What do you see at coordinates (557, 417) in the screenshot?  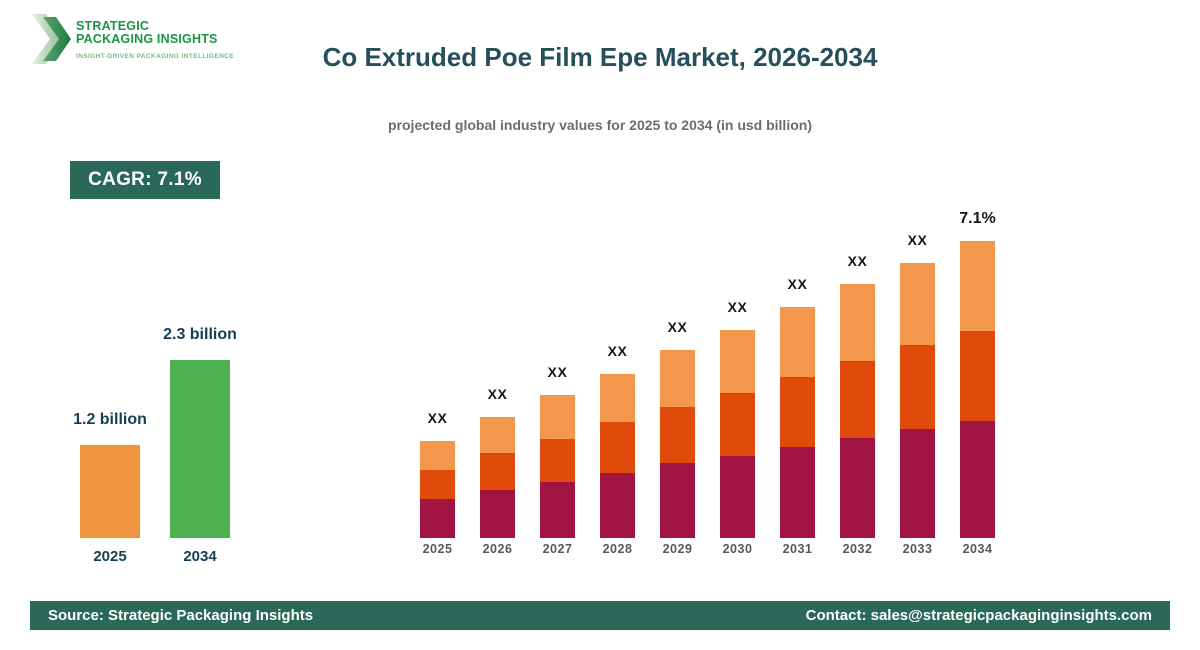 I see `stacked-bar-2027-segment-top` at bounding box center [557, 417].